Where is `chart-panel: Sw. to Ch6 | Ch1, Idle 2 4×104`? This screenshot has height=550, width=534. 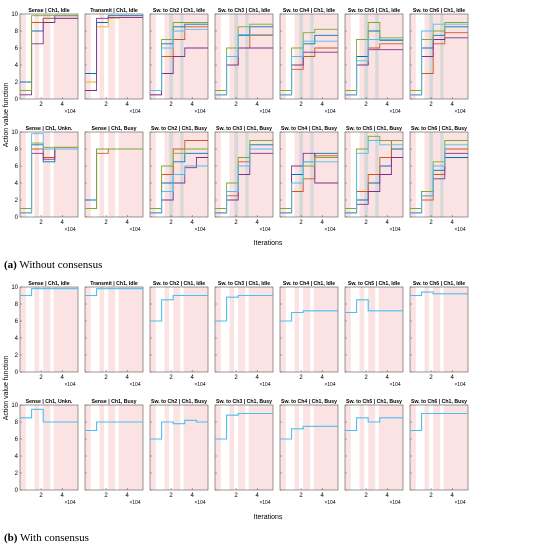 chart-panel: Sw. to Ch6 | Ch1, Idle 2 4×104 is located at coordinates (439, 61).